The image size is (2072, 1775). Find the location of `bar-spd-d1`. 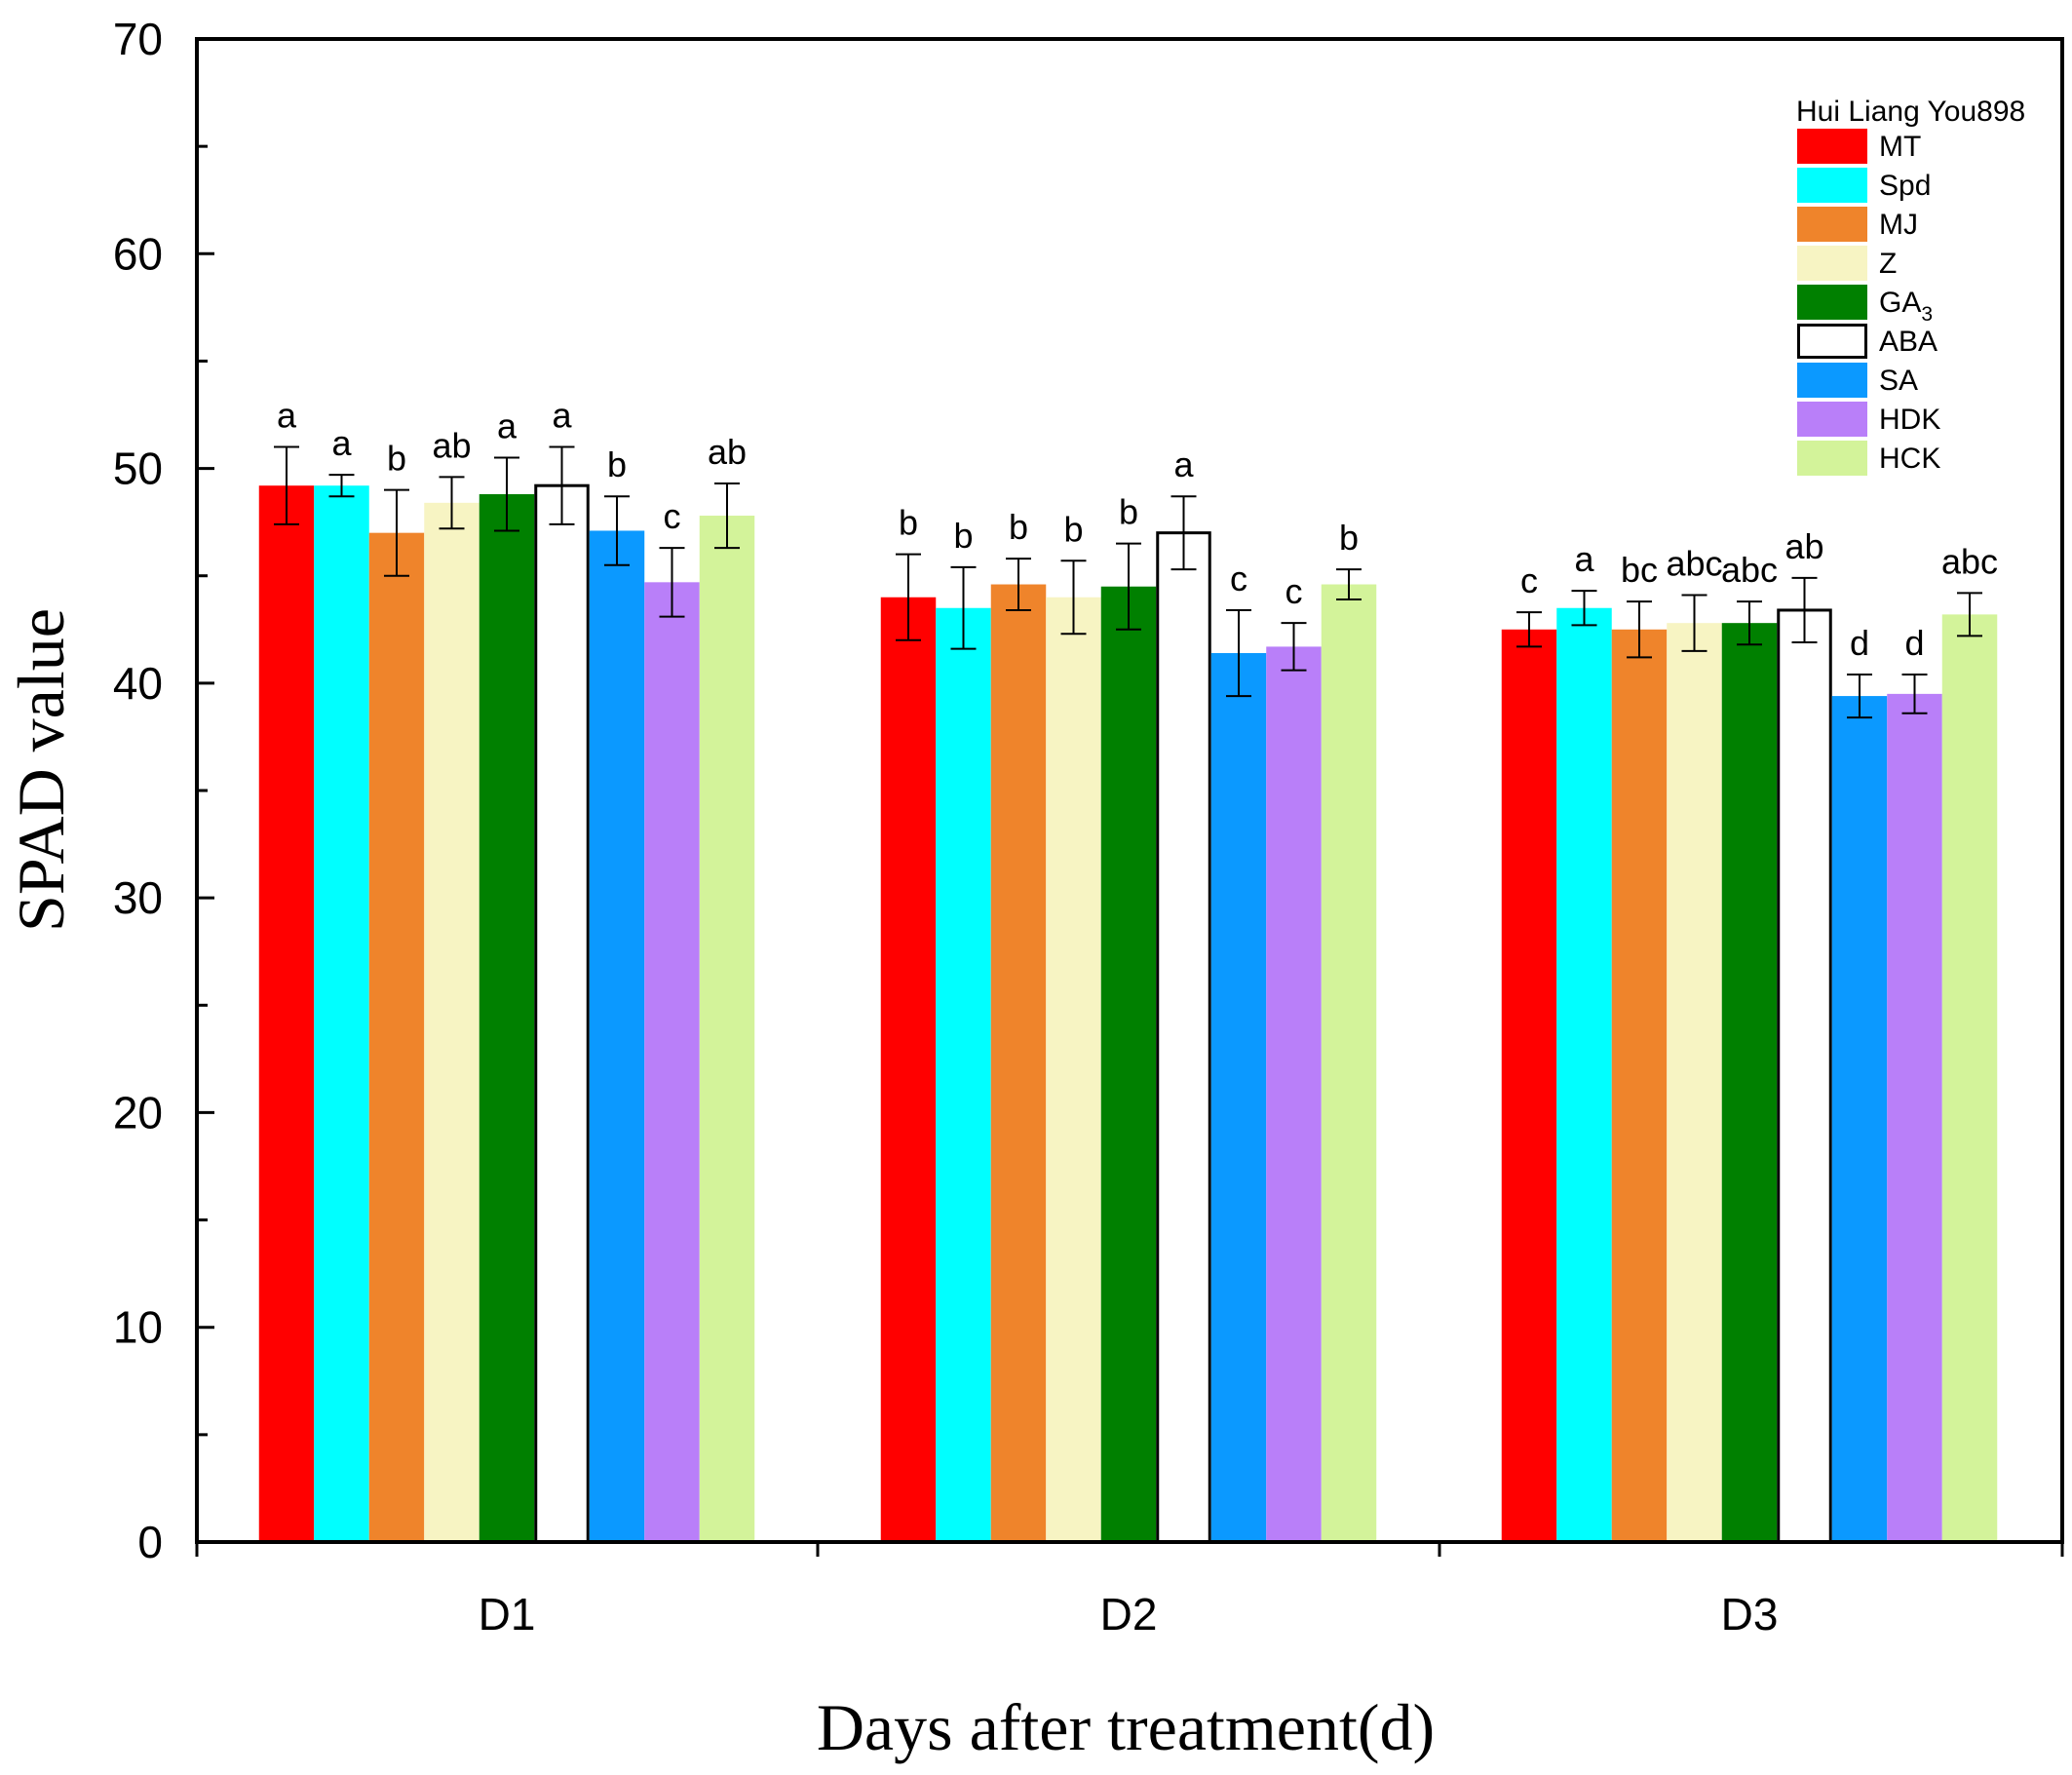

bar-spd-d1 is located at coordinates (341, 1013).